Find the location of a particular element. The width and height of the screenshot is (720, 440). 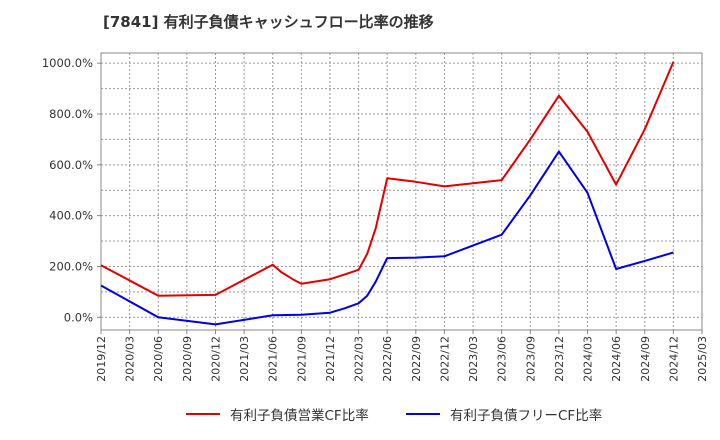

y-tick-label-0: 0.0% is located at coordinates (78, 317).